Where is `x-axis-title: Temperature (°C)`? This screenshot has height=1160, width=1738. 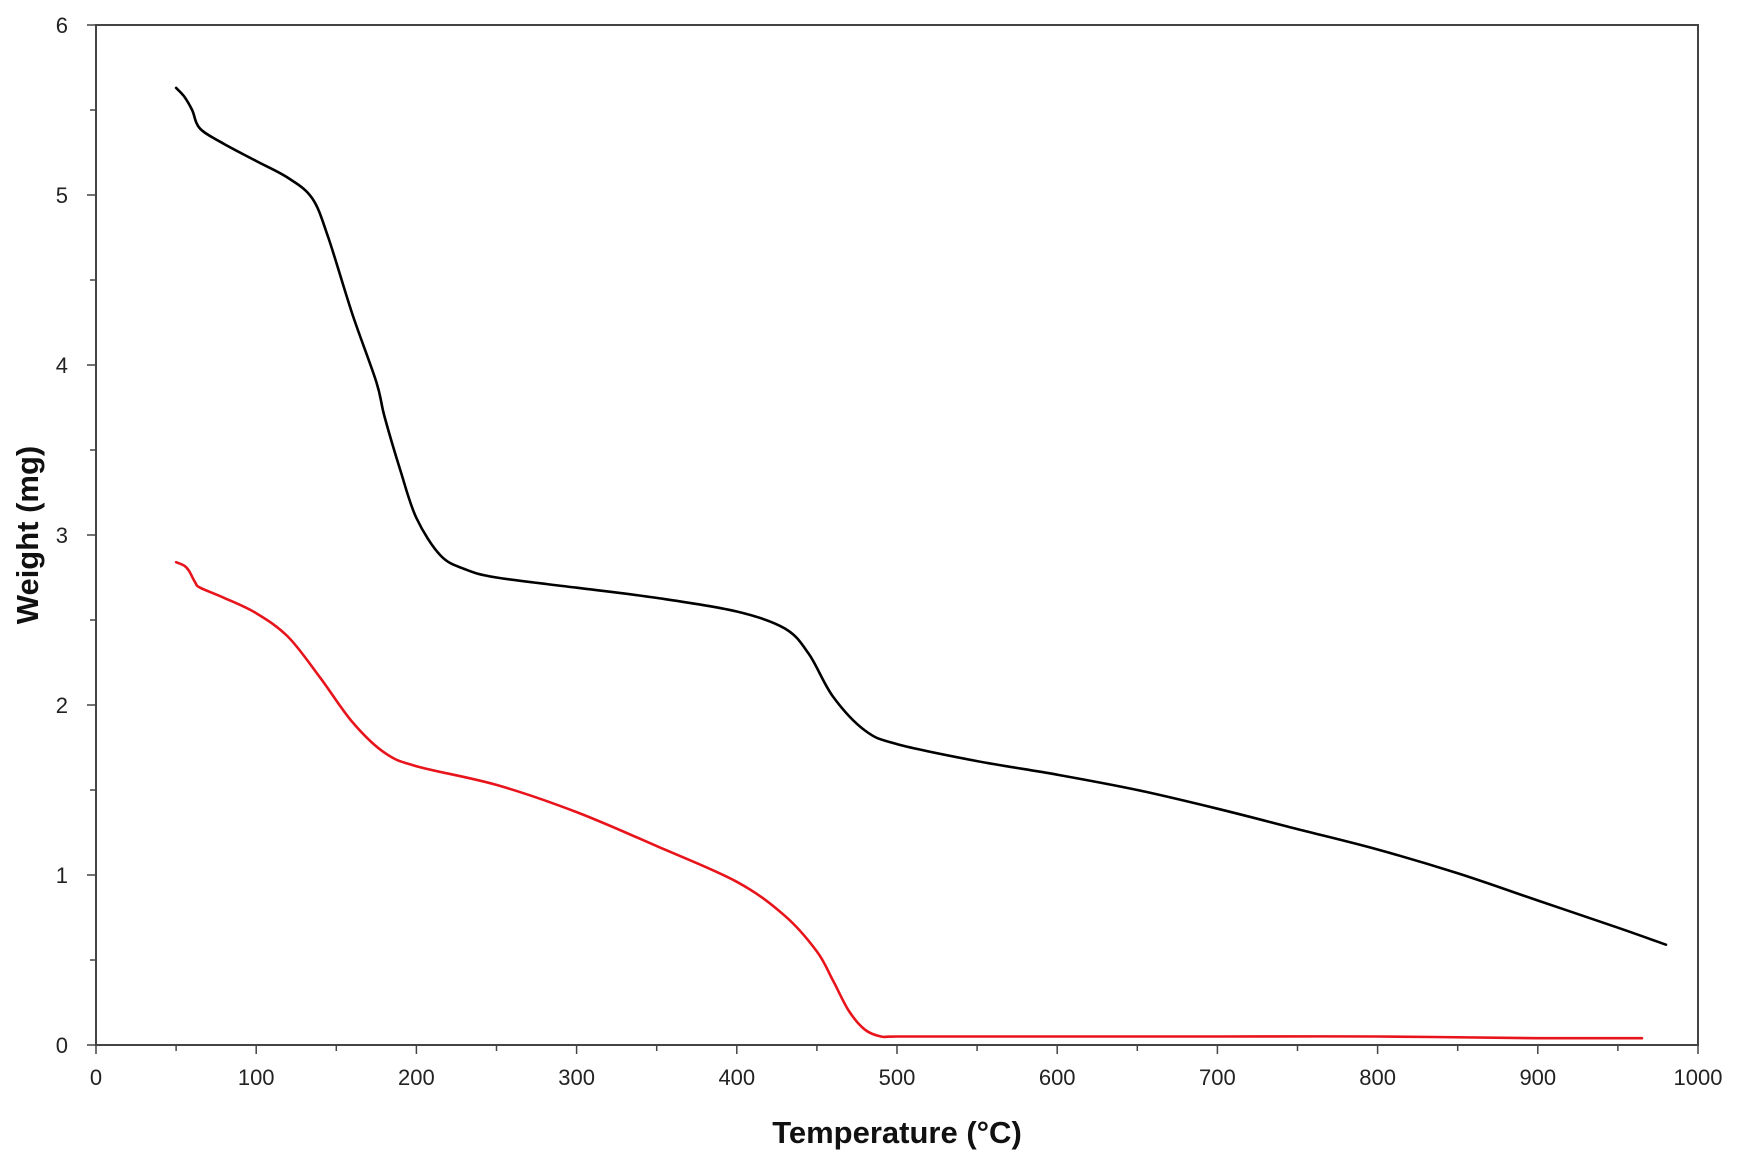 x-axis-title: Temperature (°C) is located at coordinates (897, 1132).